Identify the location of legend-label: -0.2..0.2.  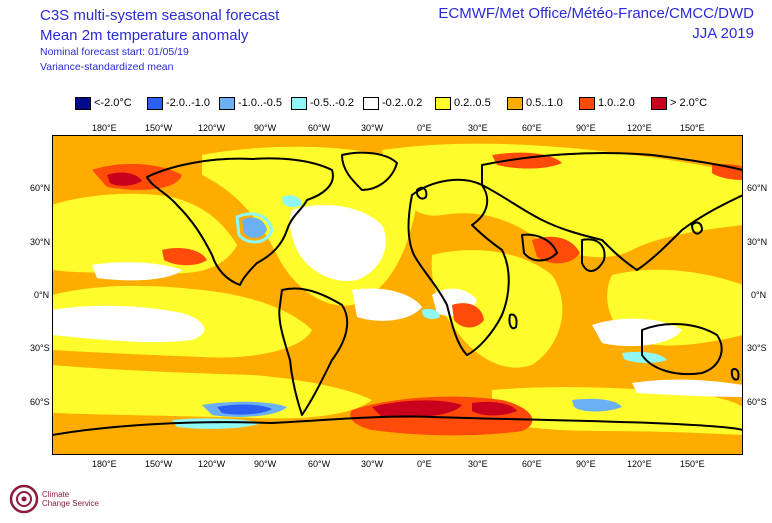
(402, 103).